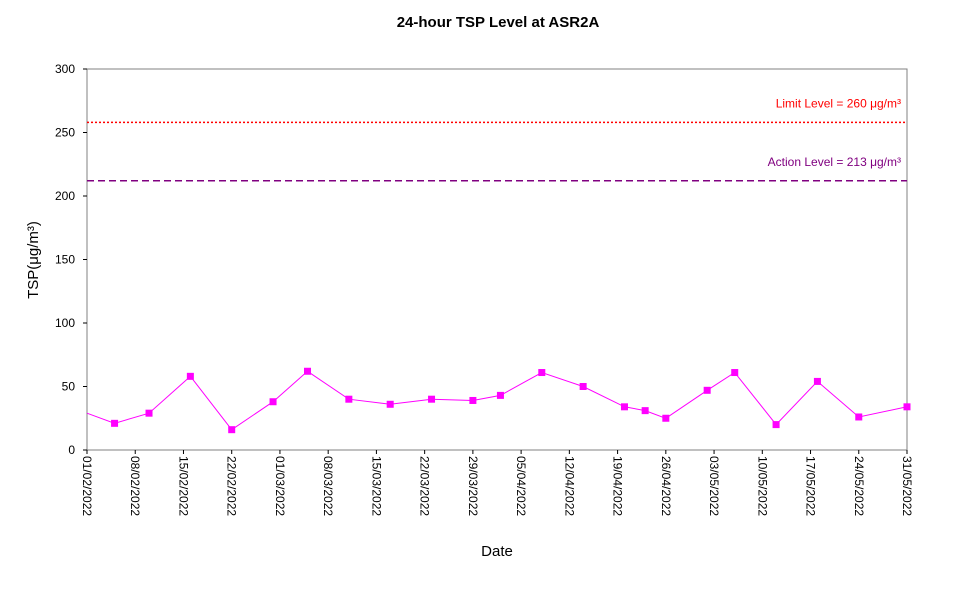 The height and width of the screenshot is (589, 966). Describe the element at coordinates (65, 196) in the screenshot. I see `y-tick-label: 200` at that location.